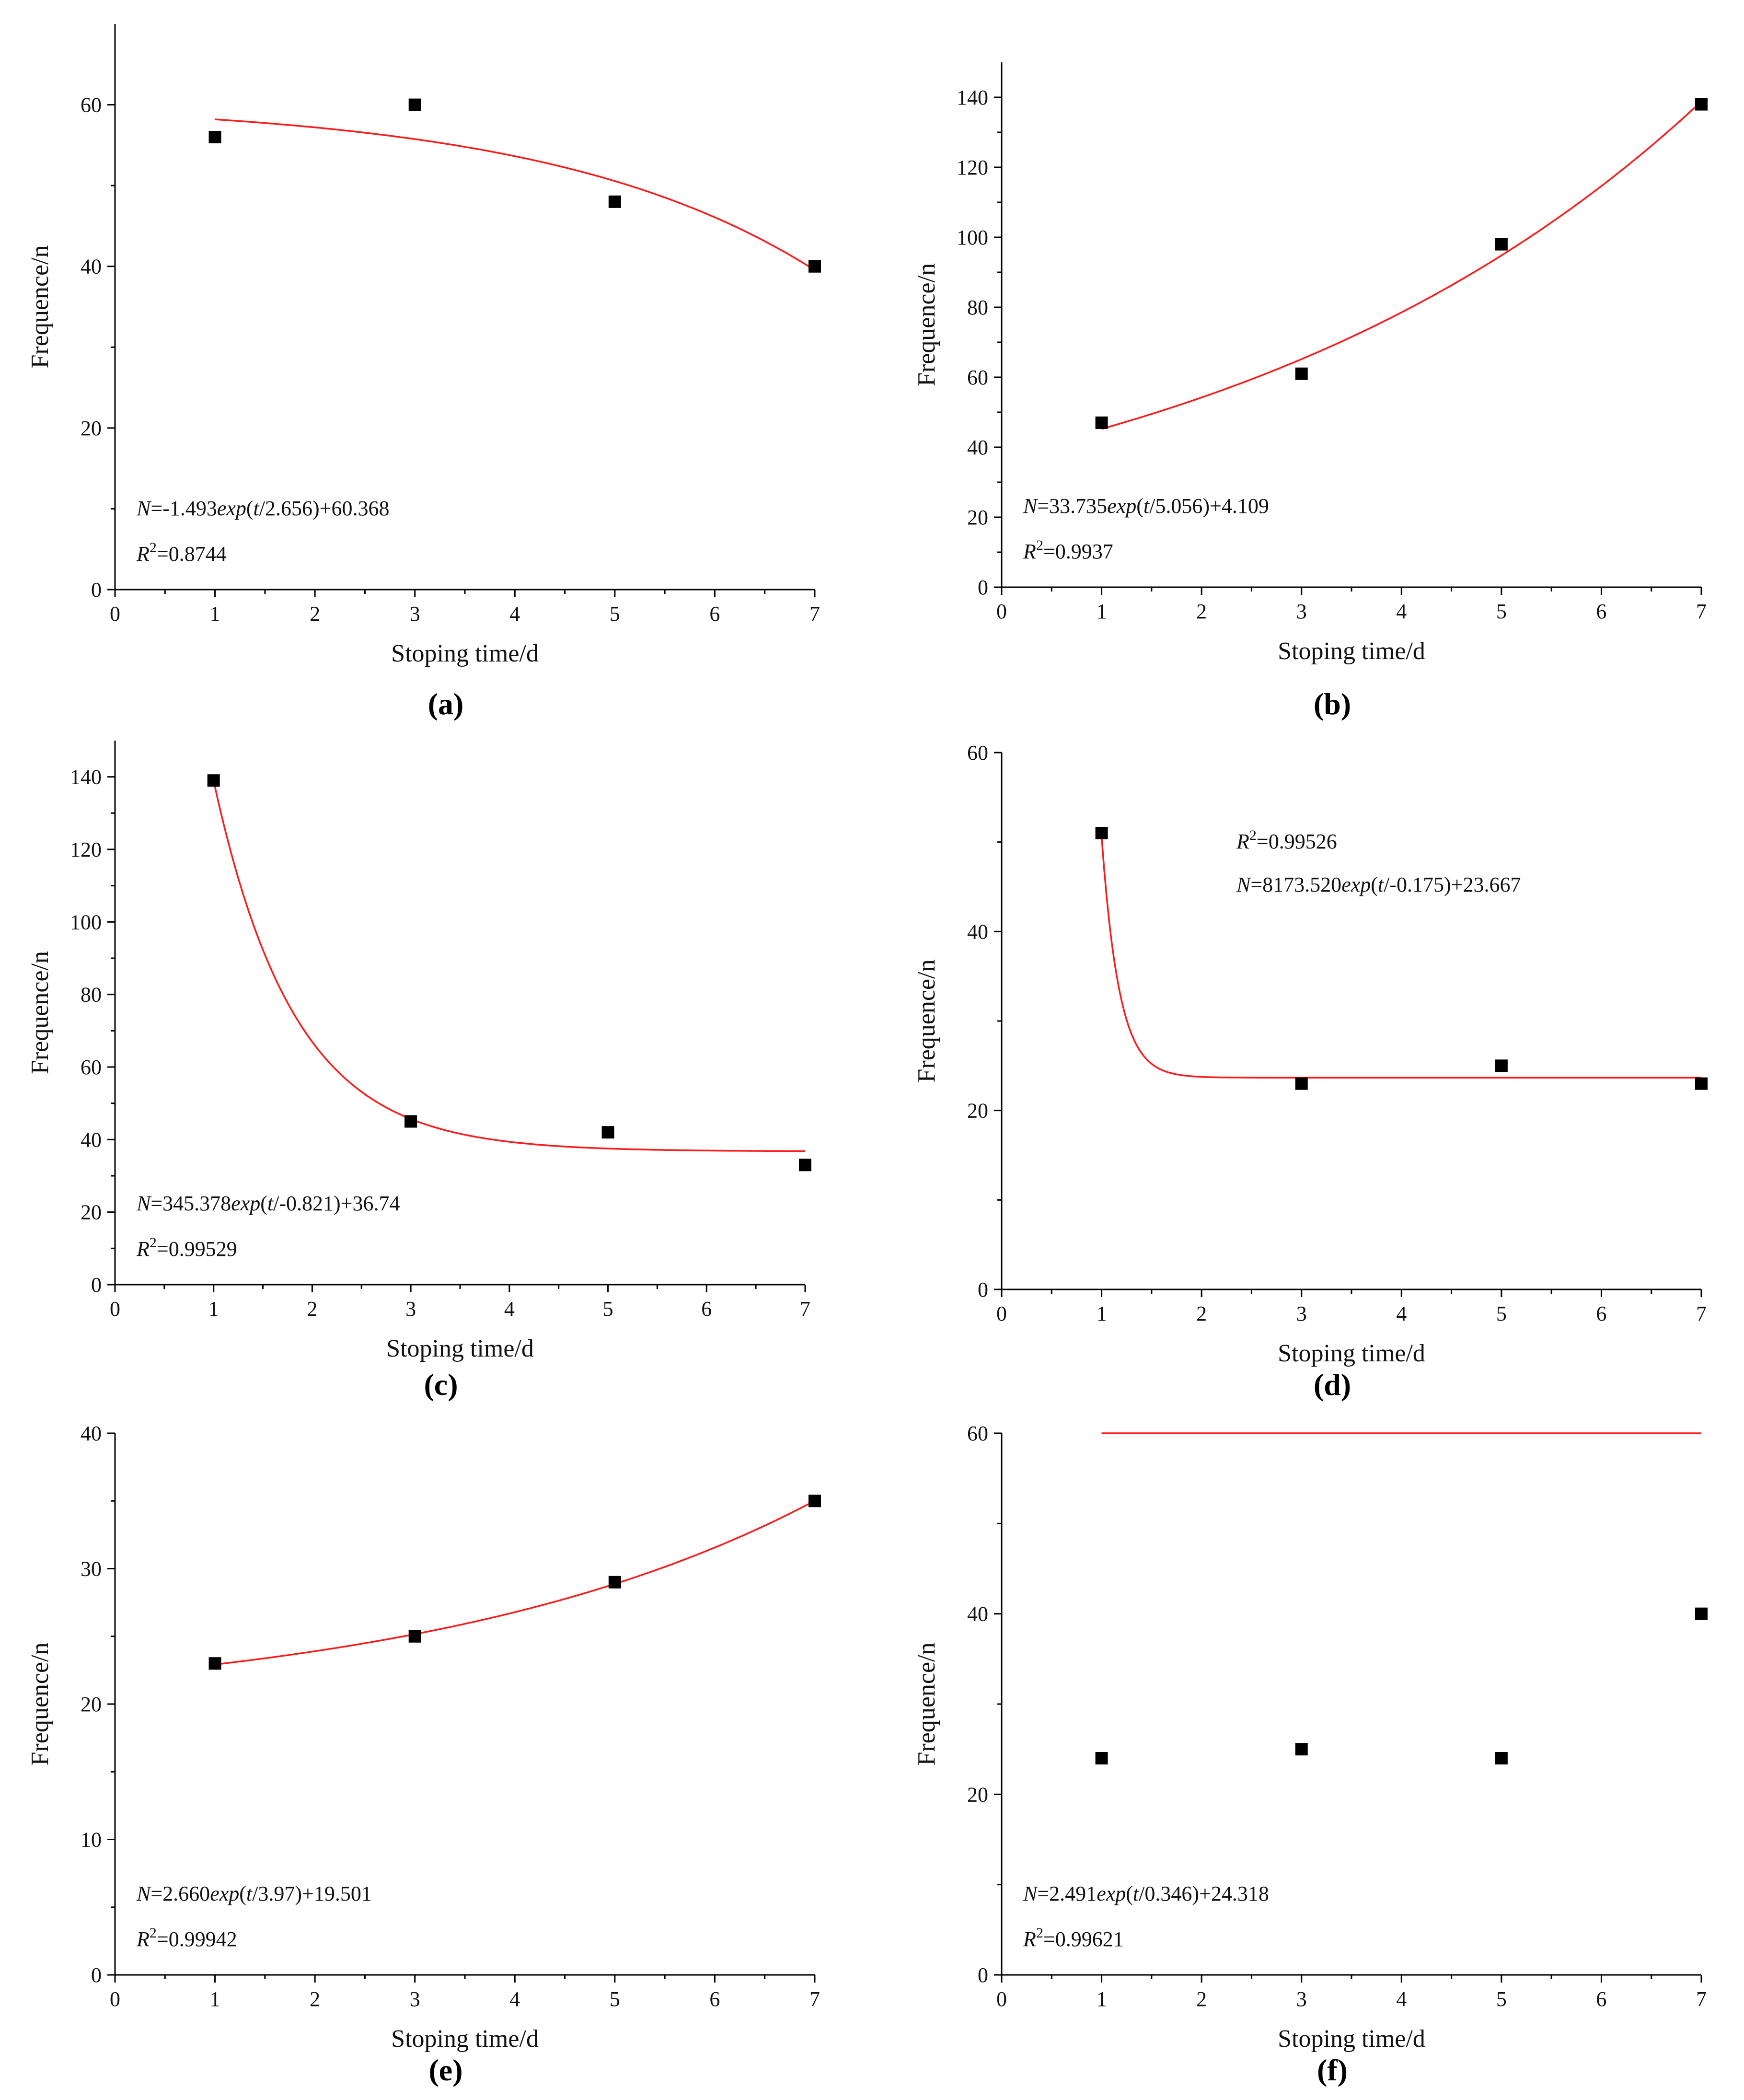 This screenshot has height=2100, width=1744. Describe the element at coordinates (926, 1703) in the screenshot. I see `y-axis-title: Frequence/n` at that location.